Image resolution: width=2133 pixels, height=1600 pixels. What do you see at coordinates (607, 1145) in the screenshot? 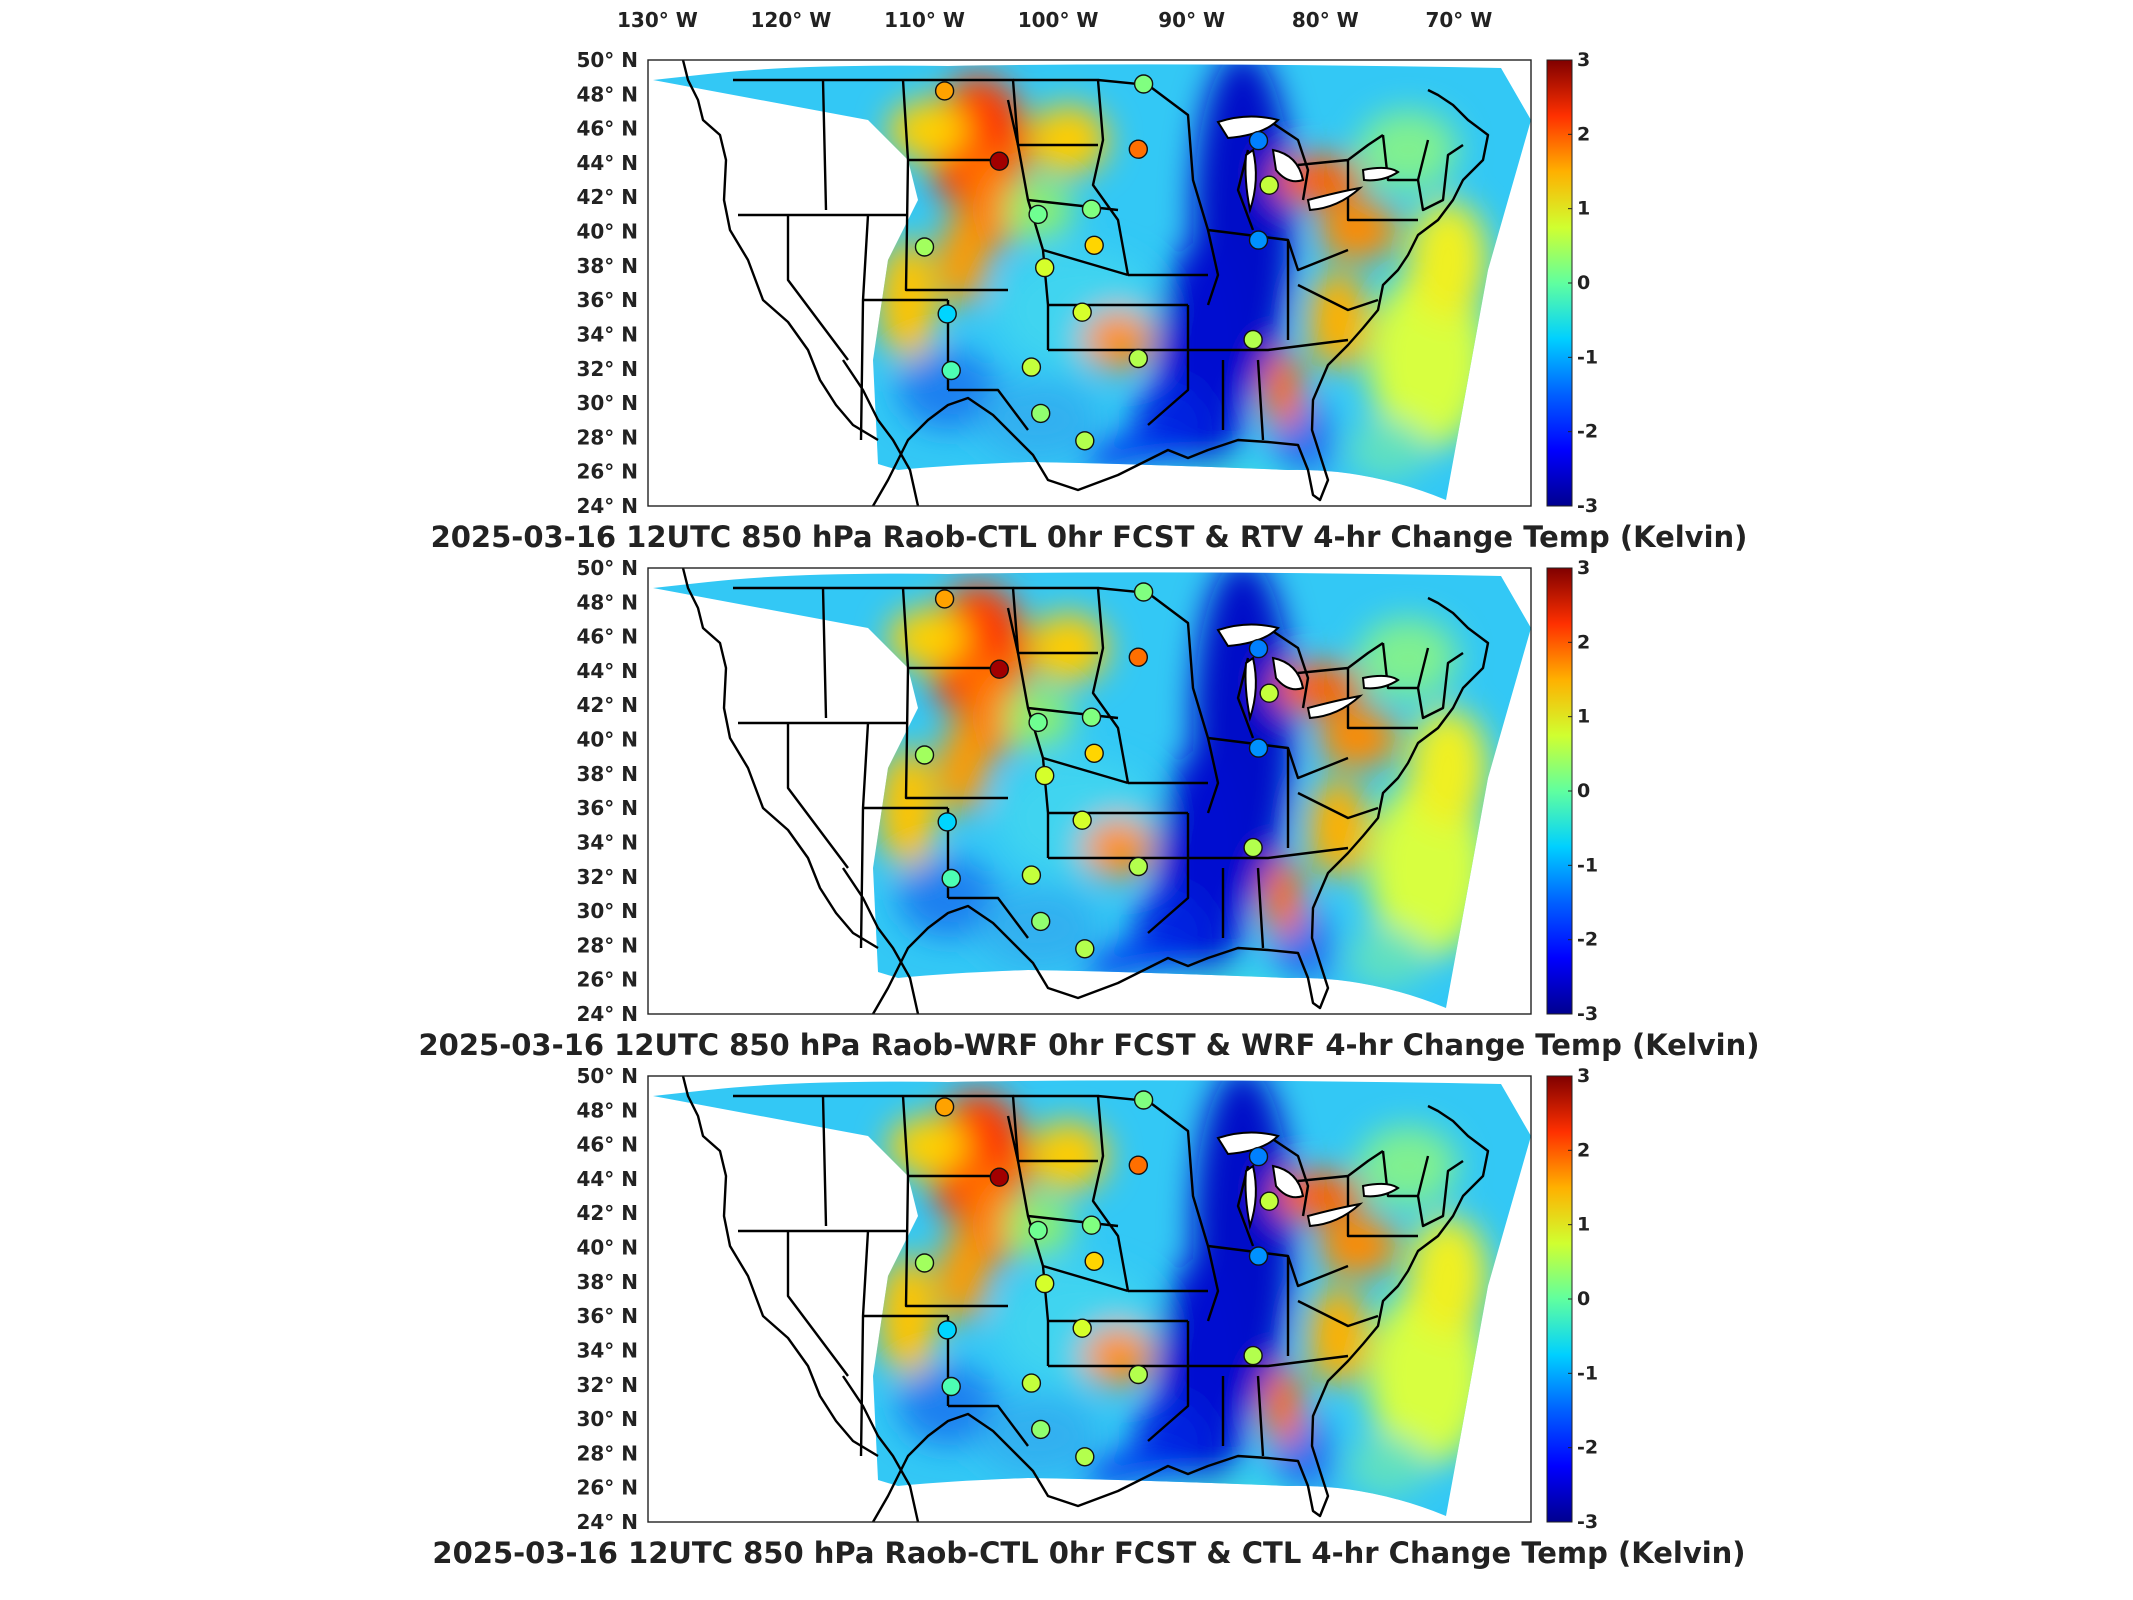
I see `latitude-label: 46° N` at bounding box center [607, 1145].